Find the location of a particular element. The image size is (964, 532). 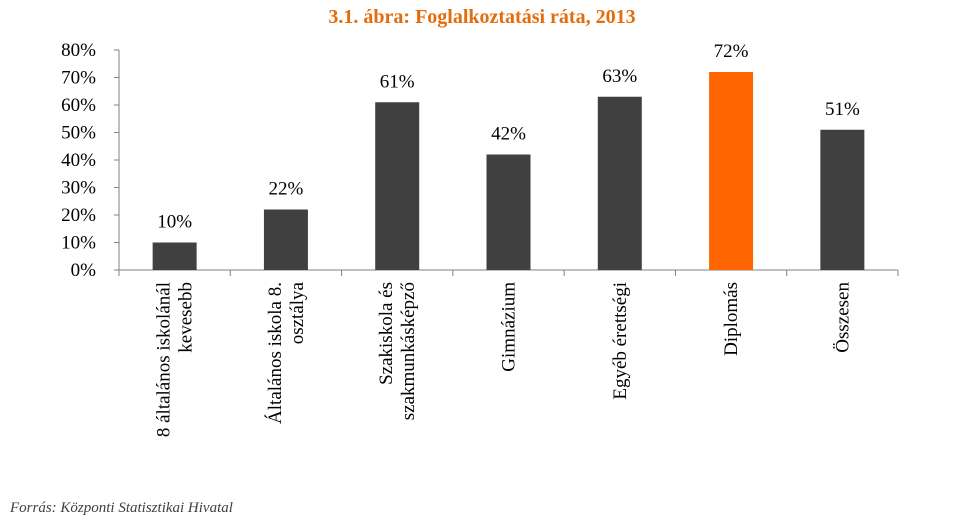

y-axis-ticks: 0% 10% 20% 30% 40% 50% 60% 70% 80% is located at coordinates (90, 160).